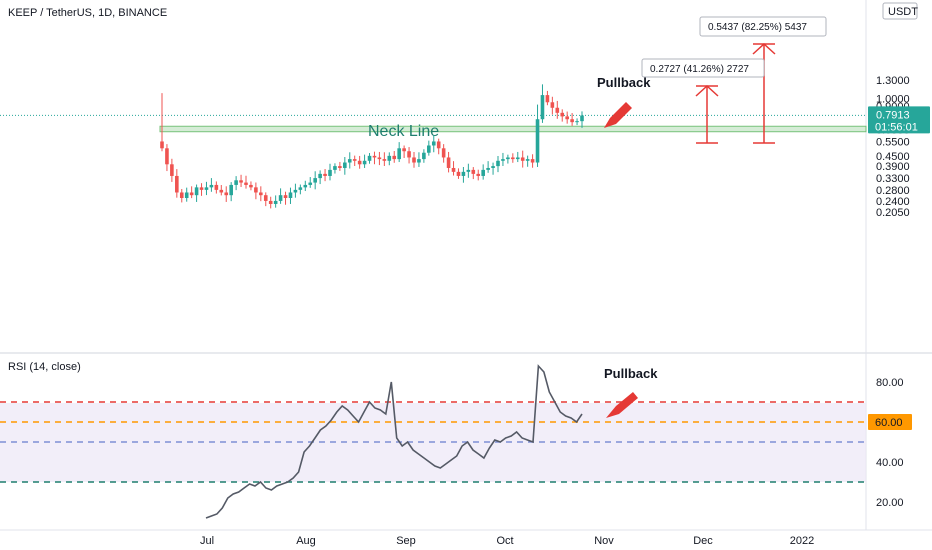 The height and width of the screenshot is (550, 932). Describe the element at coordinates (764, 48) in the screenshot. I see `target-large-arrowhead` at that location.